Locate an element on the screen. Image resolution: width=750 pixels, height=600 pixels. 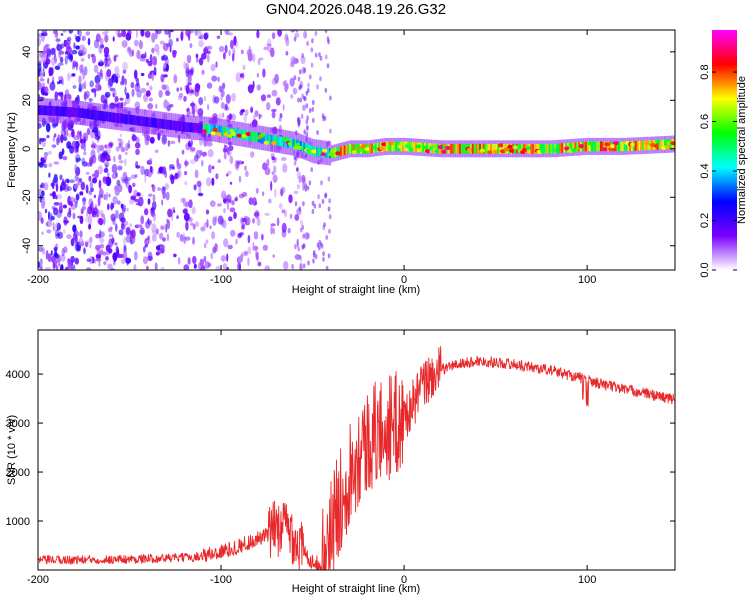
colorbar-tick-label: 0.8 is located at coordinates (705, 71).